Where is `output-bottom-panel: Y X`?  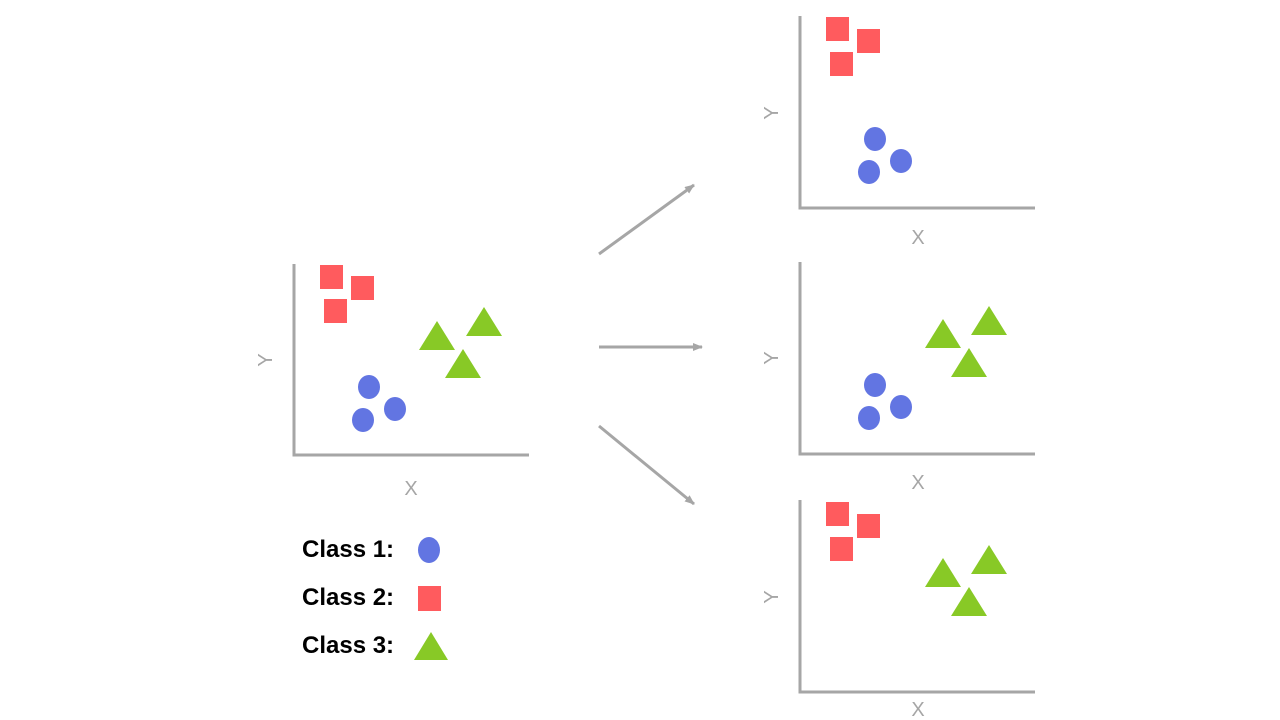 output-bottom-panel: Y X is located at coordinates (898, 610).